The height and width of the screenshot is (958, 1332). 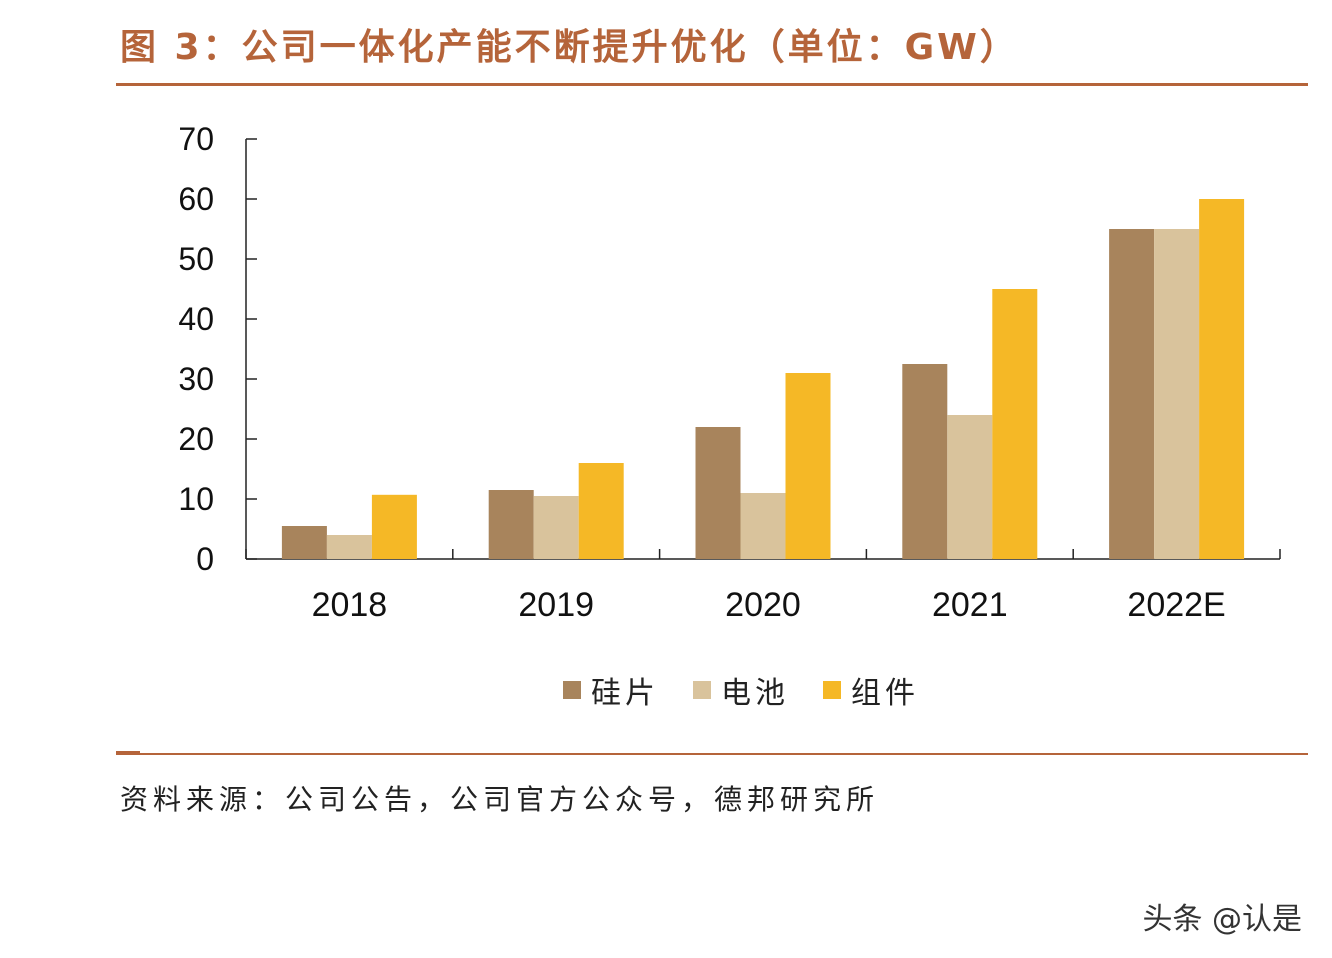 I want to click on y-tick-label: 40, so click(x=196, y=319).